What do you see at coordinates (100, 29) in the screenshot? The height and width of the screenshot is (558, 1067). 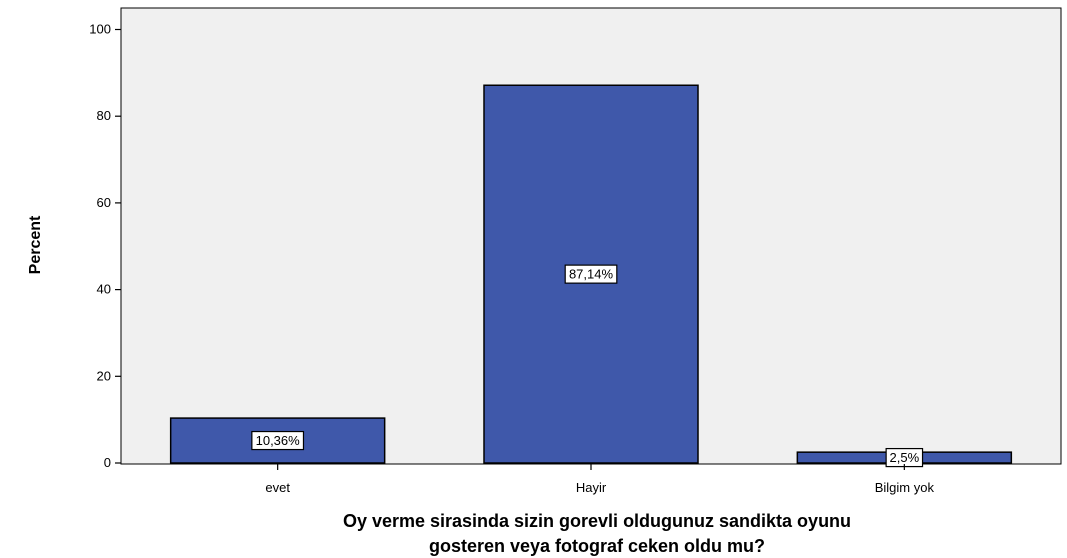 I see `y-tick-label: 100` at bounding box center [100, 29].